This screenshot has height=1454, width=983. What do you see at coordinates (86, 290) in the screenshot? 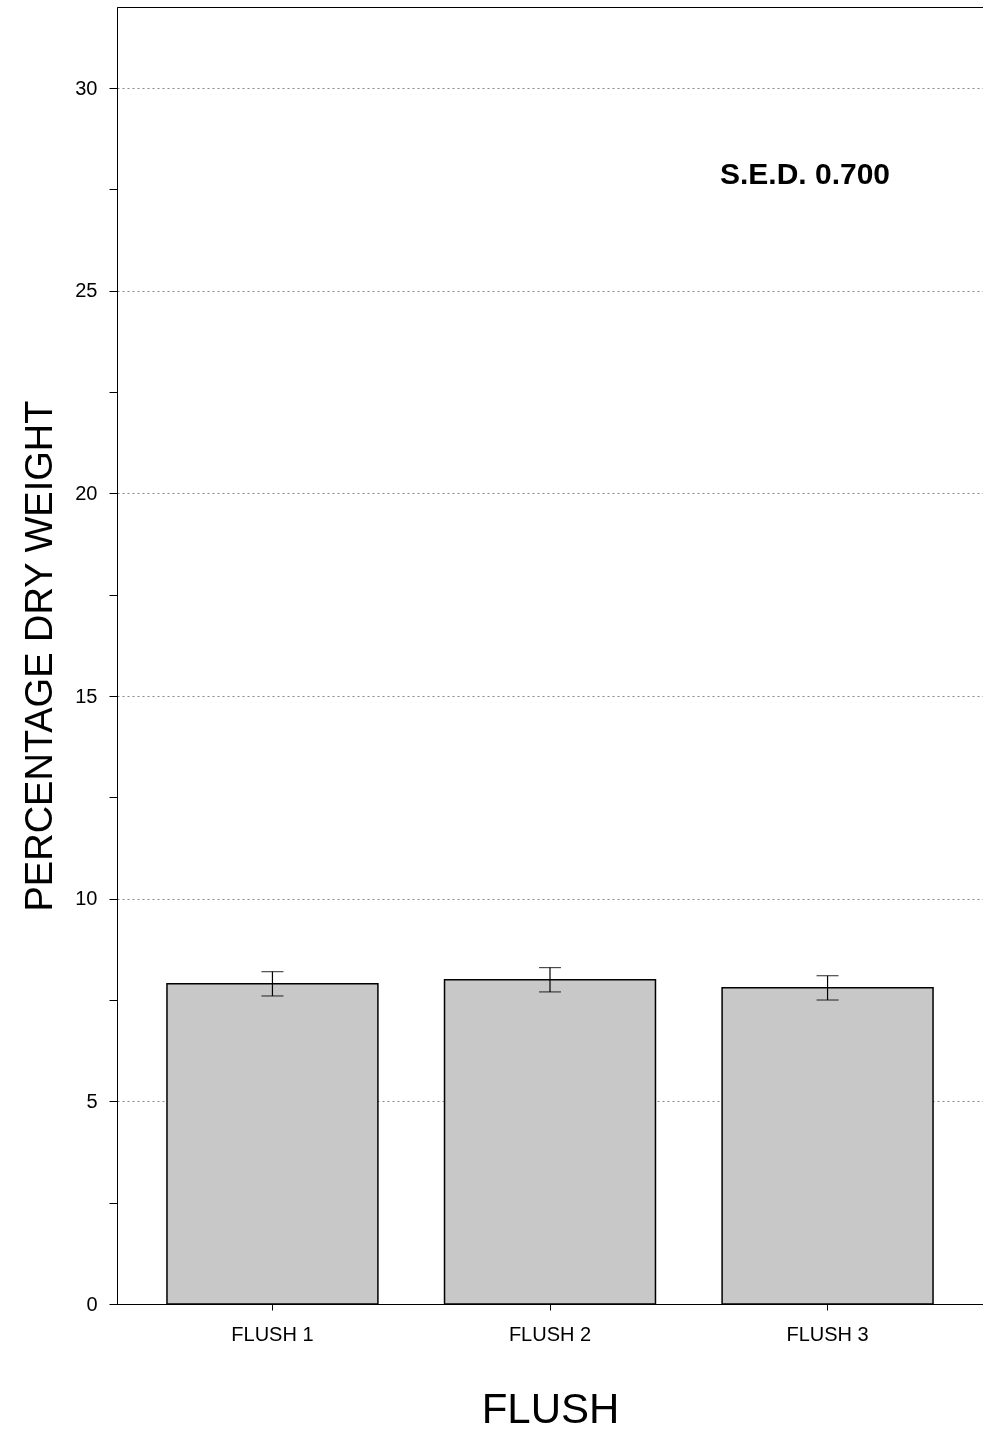
I see `y-tick-label: 25` at bounding box center [86, 290].